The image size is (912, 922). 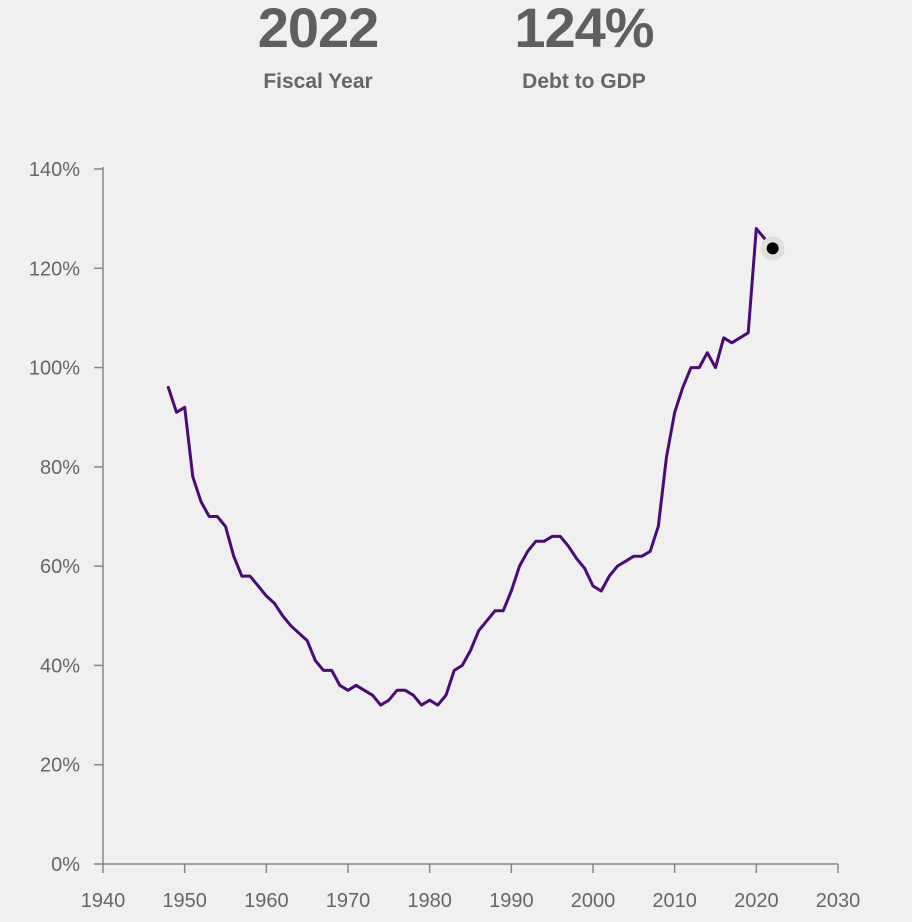 I want to click on current-value-point, so click(x=772, y=248).